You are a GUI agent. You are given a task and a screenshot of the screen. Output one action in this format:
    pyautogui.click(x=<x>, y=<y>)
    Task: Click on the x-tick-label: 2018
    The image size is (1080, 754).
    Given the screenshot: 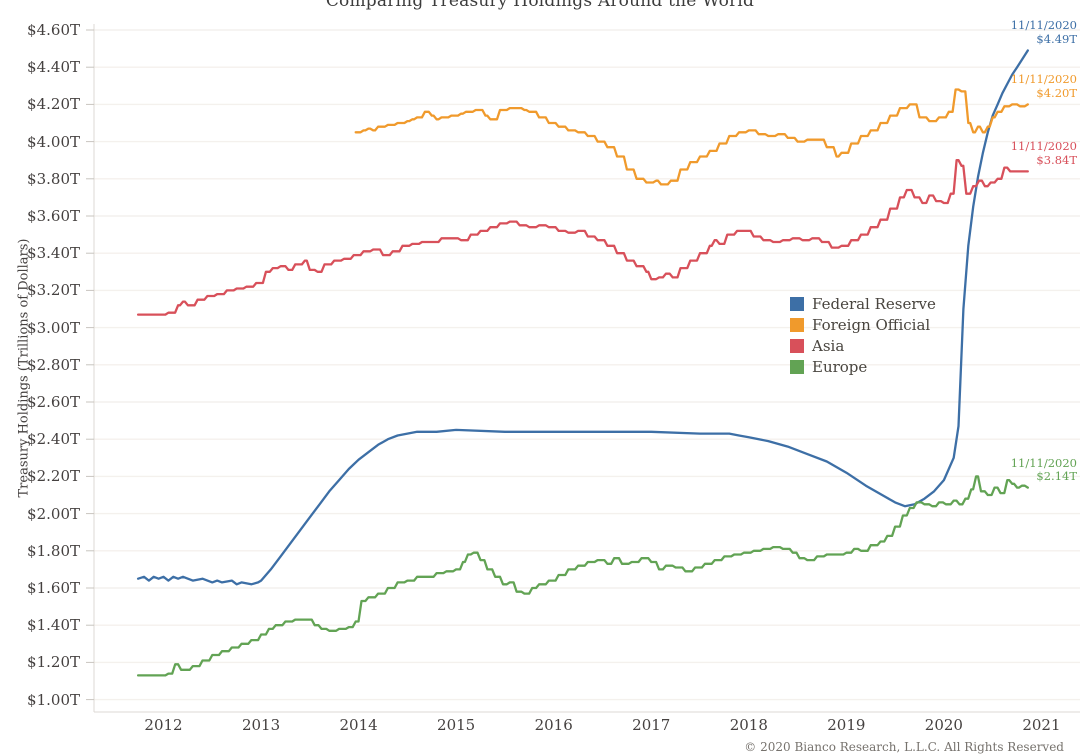 What is the action you would take?
    pyautogui.click(x=748, y=725)
    